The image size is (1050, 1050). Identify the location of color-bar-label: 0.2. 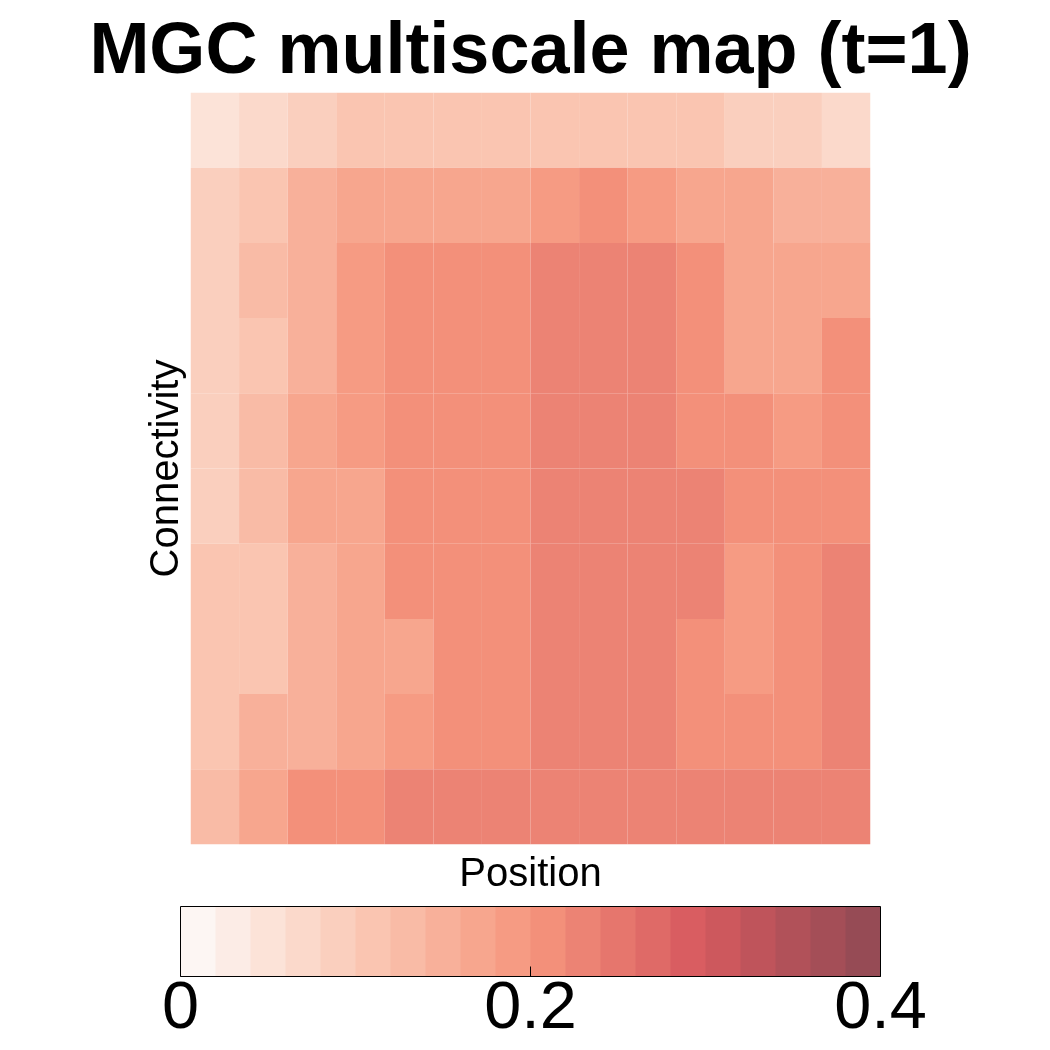
(530, 1004).